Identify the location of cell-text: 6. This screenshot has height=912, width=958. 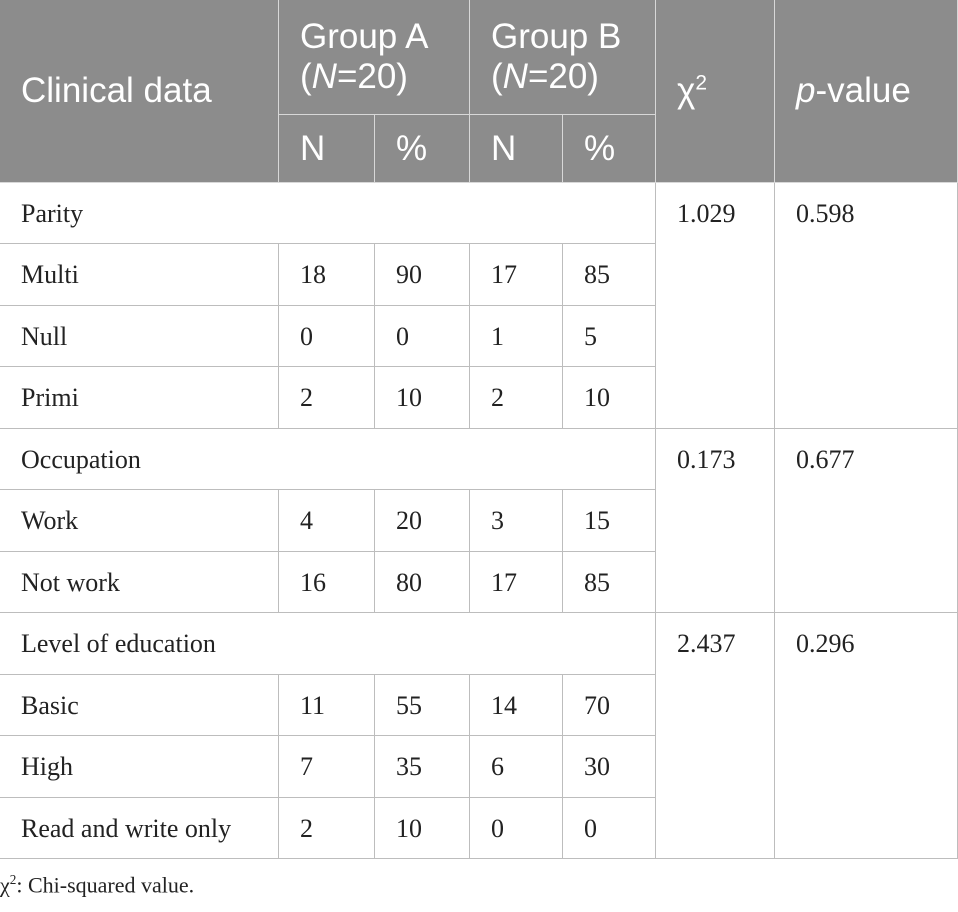
(497, 767).